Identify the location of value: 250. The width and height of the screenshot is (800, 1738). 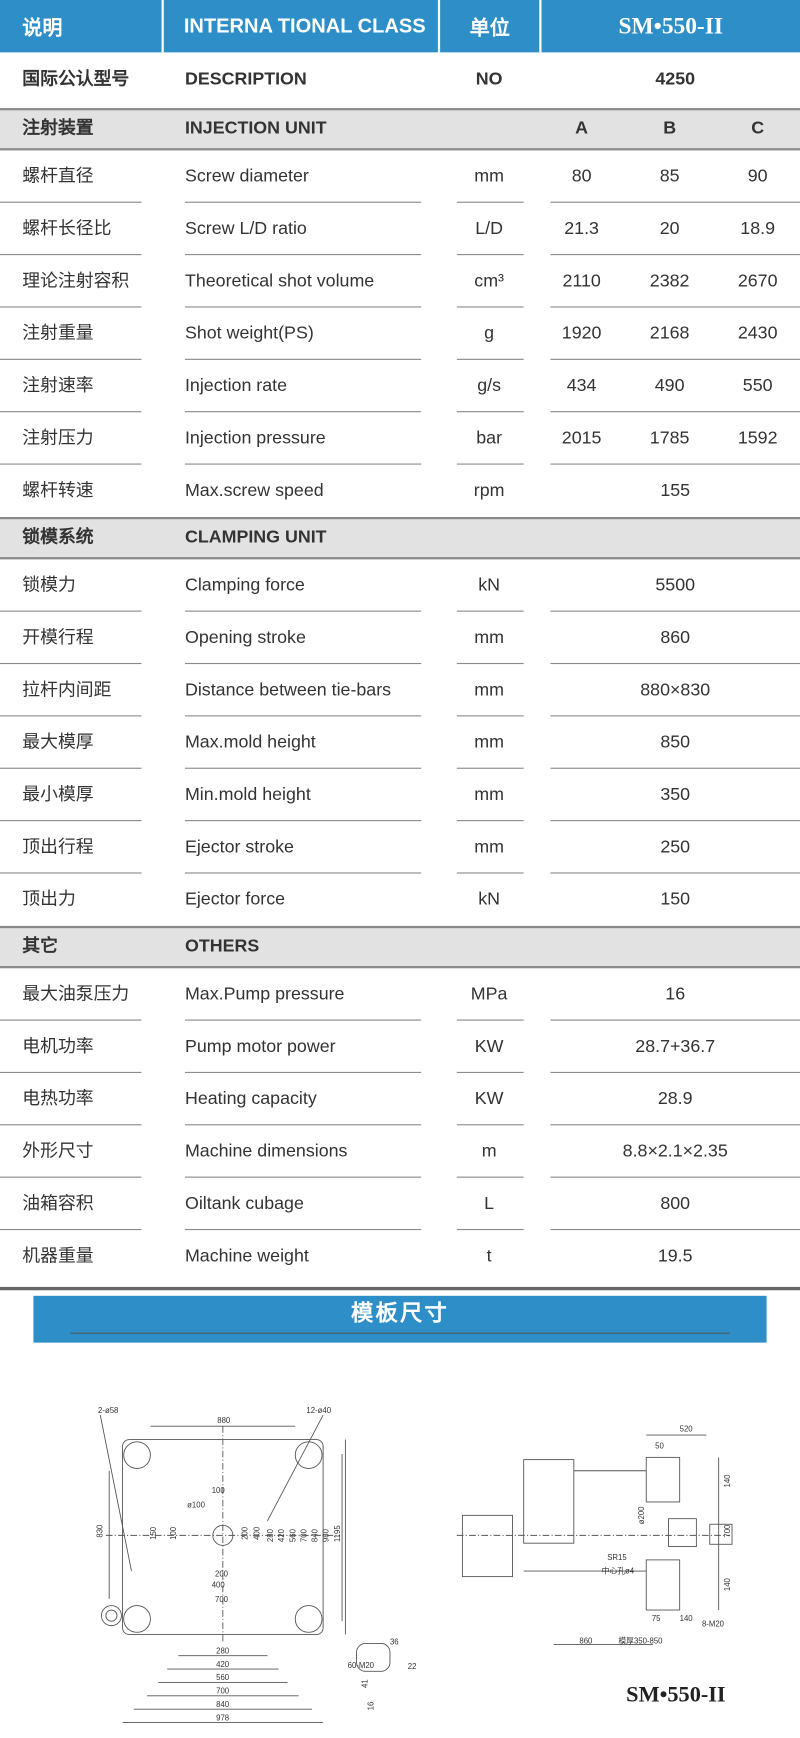
(675, 847).